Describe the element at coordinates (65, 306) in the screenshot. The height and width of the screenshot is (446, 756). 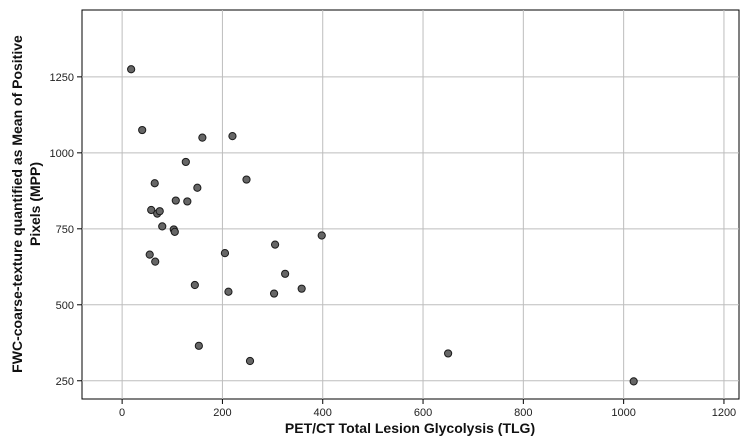
I see `y-tick-label: 500` at that location.